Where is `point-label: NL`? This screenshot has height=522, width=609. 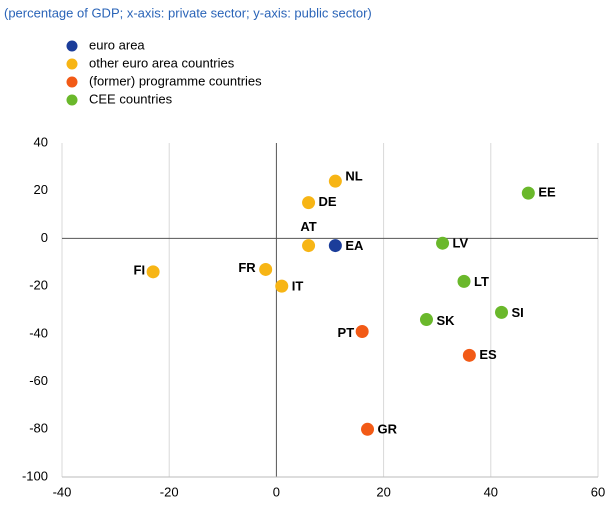
point-label: NL is located at coordinates (353, 176).